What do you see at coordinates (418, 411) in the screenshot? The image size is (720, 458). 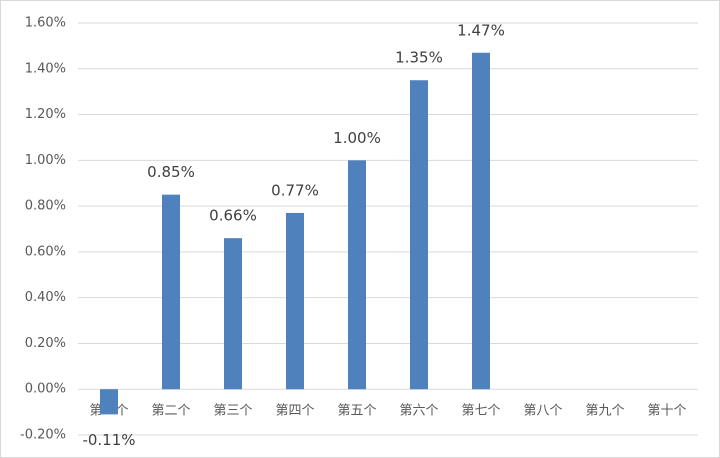 I see `x-tick-label: 第六个` at bounding box center [418, 411].